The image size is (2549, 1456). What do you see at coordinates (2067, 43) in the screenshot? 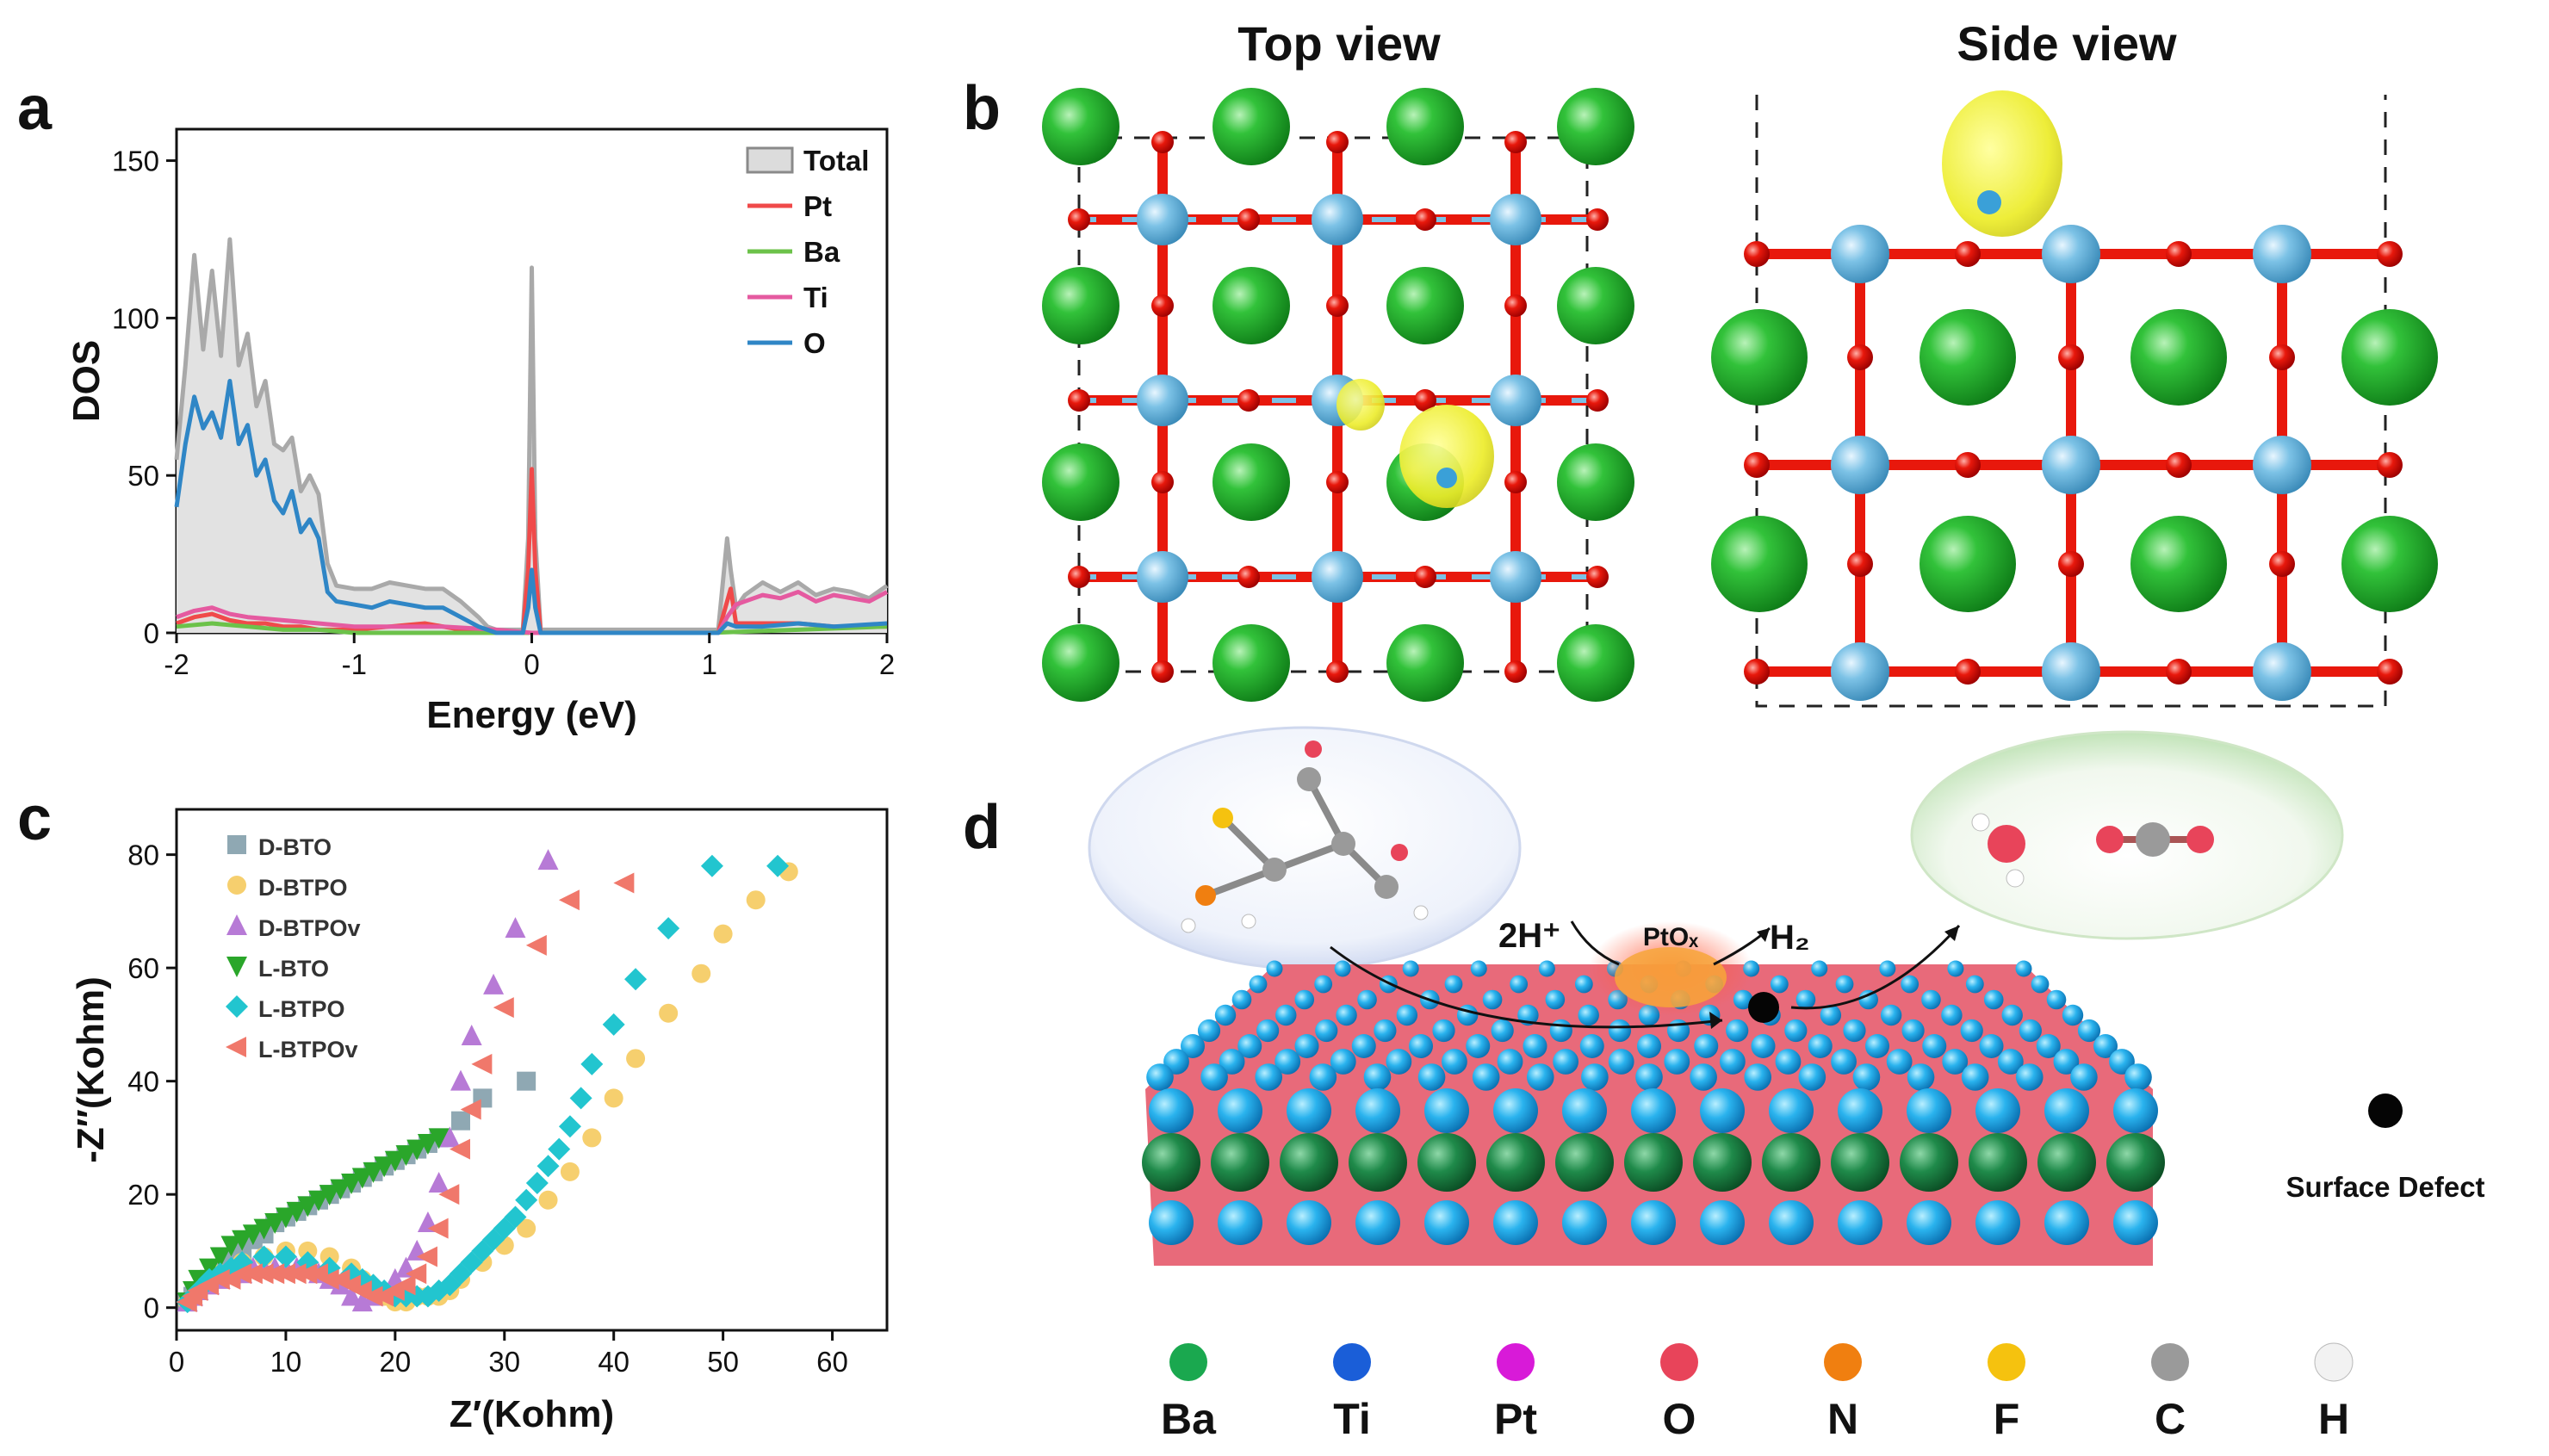
I see `side-view-title: Side view` at bounding box center [2067, 43].